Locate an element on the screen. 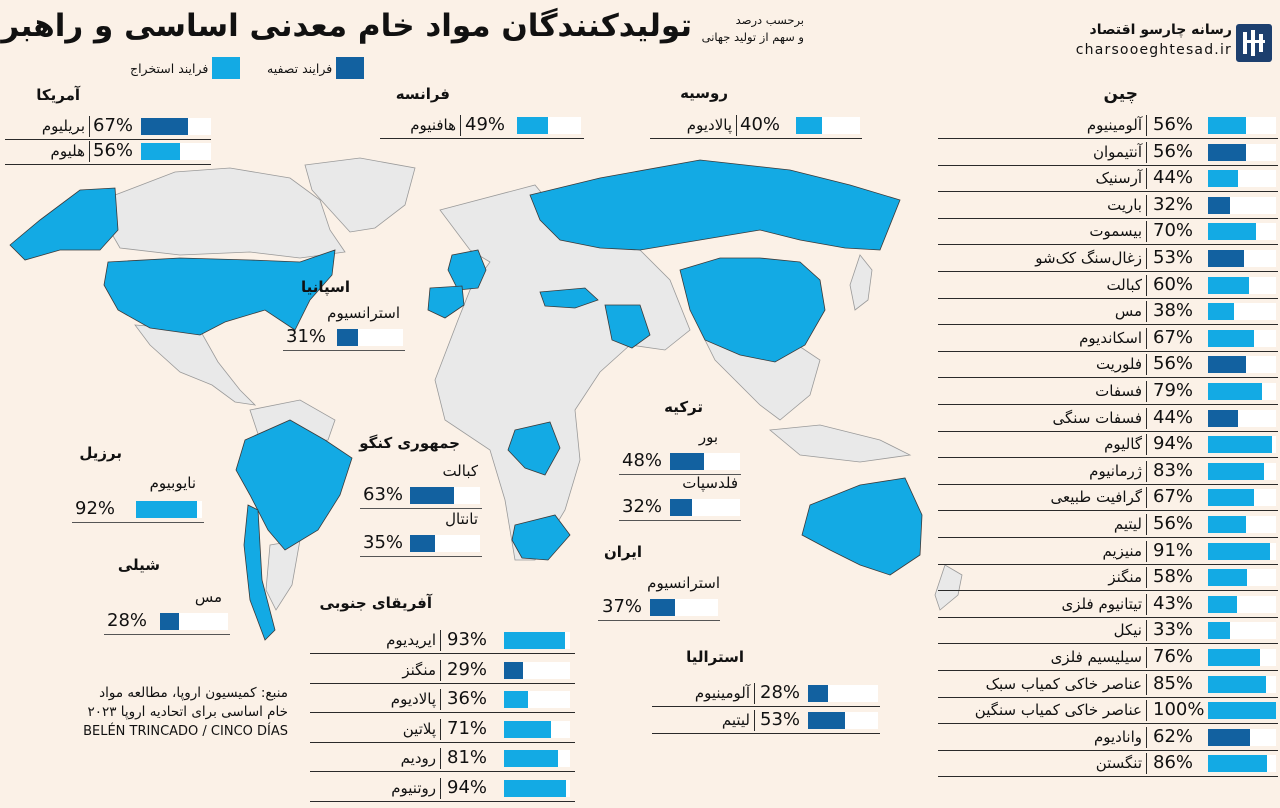 The image size is (1280, 808). source-line-1: منبع: کمیسیون اروپا، مطالعه مواد is located at coordinates (193, 693).